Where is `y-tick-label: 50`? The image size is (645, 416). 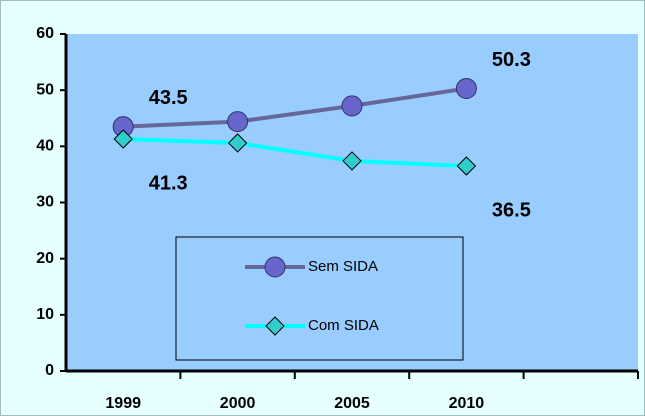 y-tick-label: 50 is located at coordinates (45, 89).